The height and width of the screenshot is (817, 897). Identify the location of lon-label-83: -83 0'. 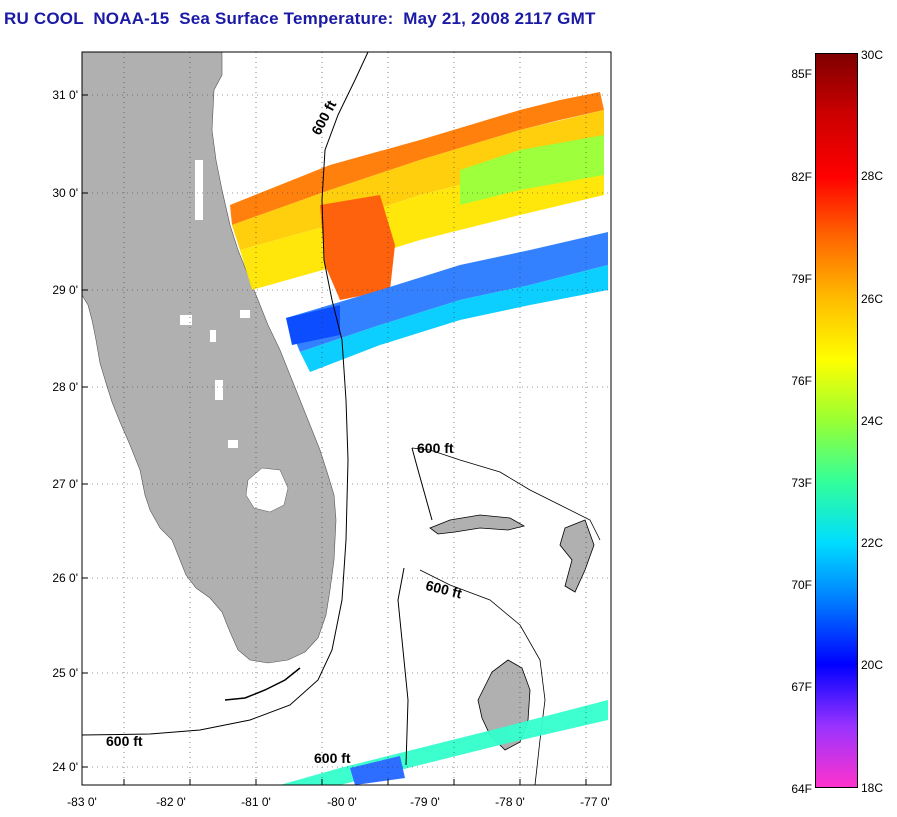
(82, 802).